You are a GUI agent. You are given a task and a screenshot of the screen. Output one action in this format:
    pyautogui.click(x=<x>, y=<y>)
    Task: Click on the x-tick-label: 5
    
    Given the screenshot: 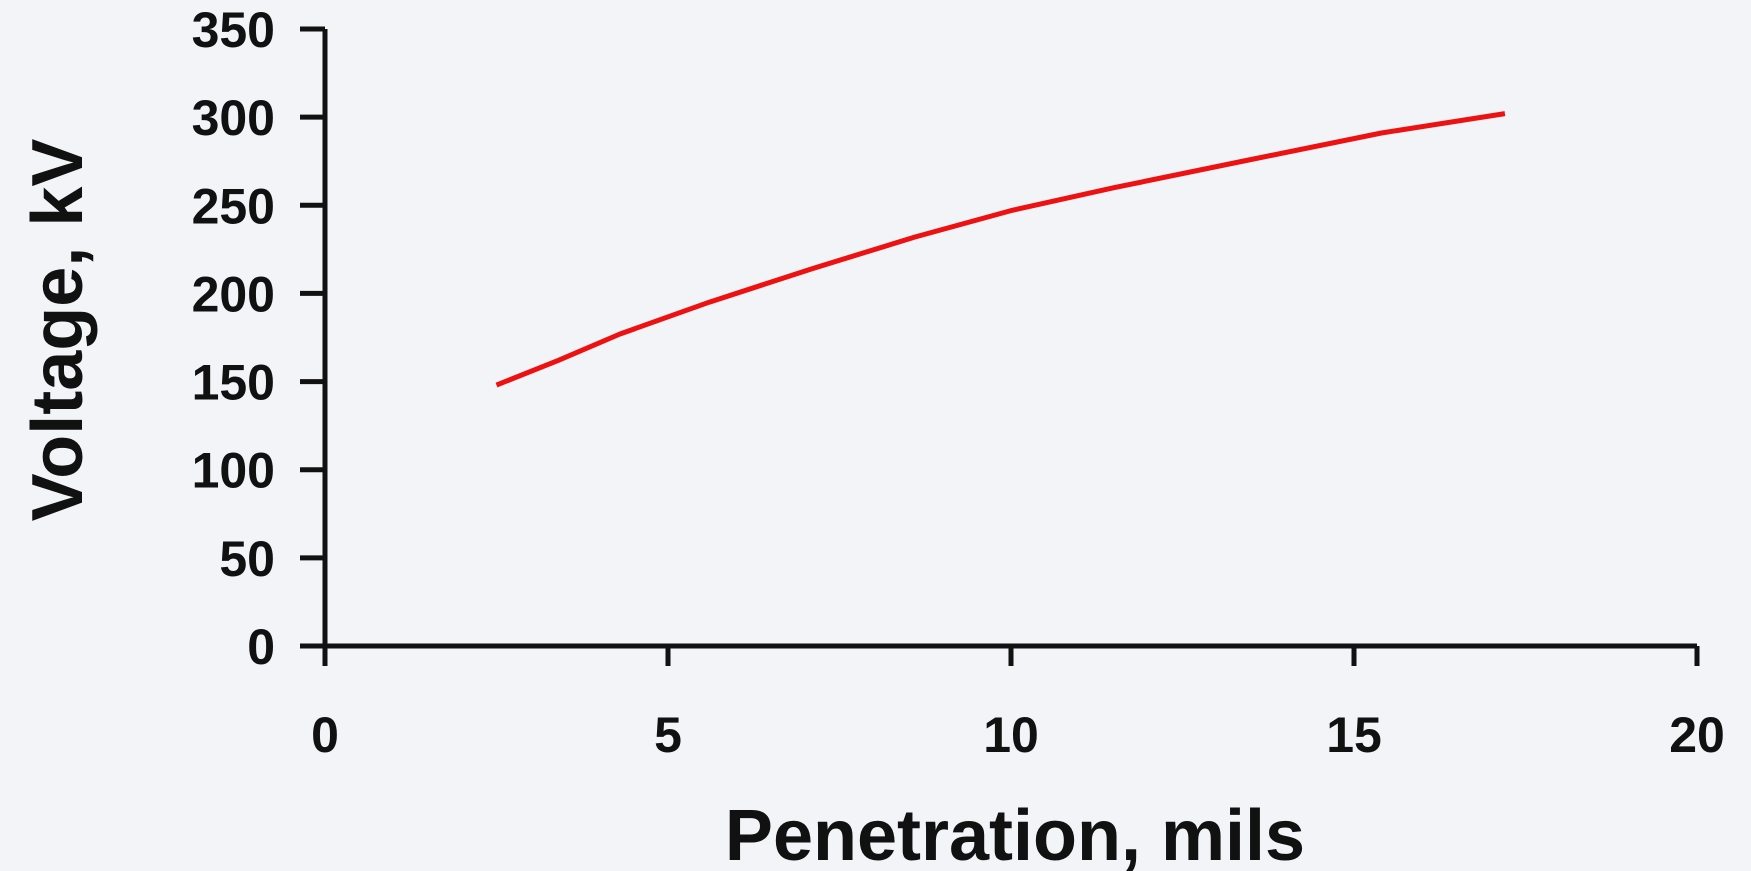 What is the action you would take?
    pyautogui.click(x=668, y=735)
    